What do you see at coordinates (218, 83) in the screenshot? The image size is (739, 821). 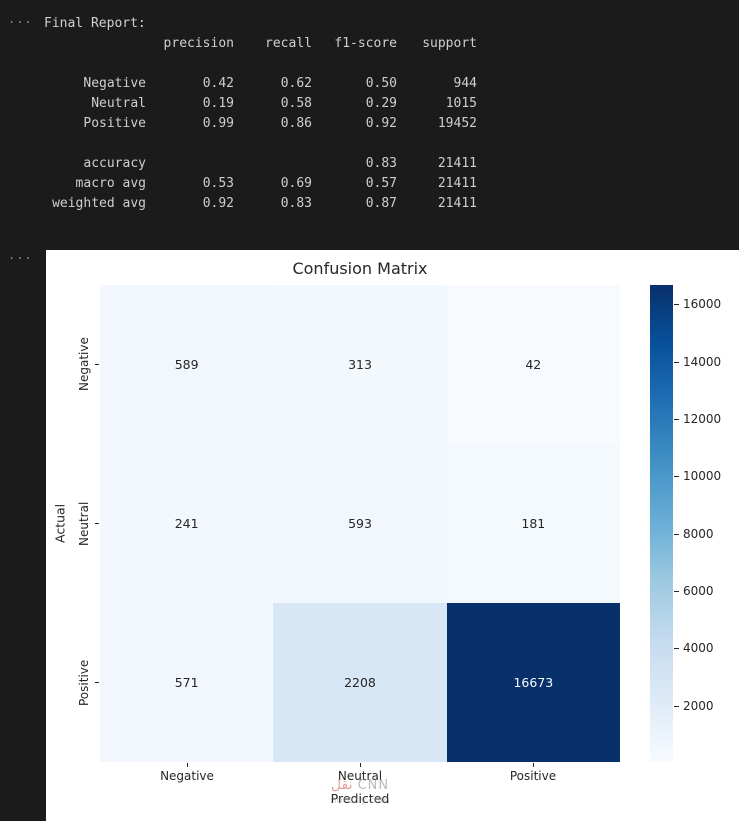 I see `report-cell: 0.42` at bounding box center [218, 83].